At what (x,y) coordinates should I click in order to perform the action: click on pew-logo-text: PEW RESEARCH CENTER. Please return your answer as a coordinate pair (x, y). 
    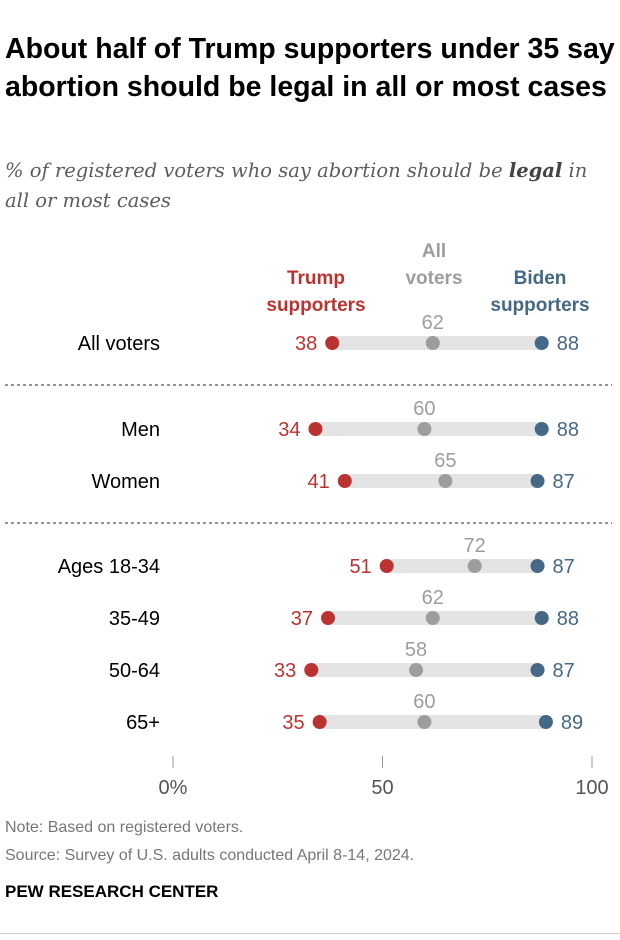
    Looking at the image, I should click on (112, 891).